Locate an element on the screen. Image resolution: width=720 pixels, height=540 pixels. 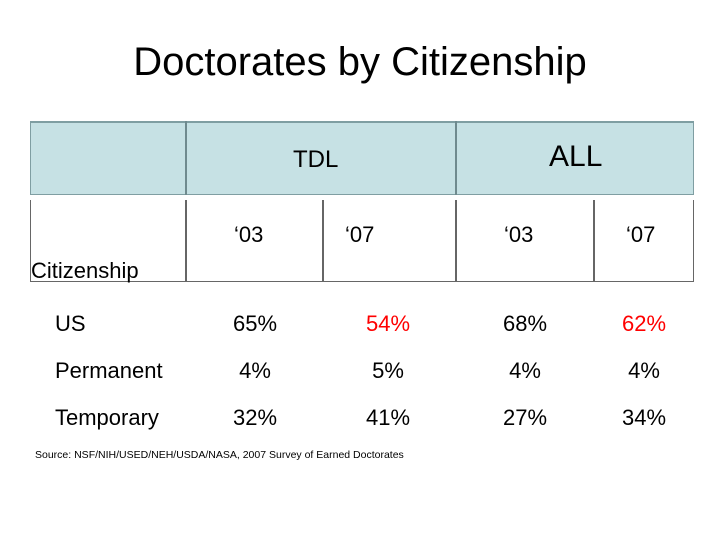
cell-temporary-tdl-03: 32% is located at coordinates (255, 417).